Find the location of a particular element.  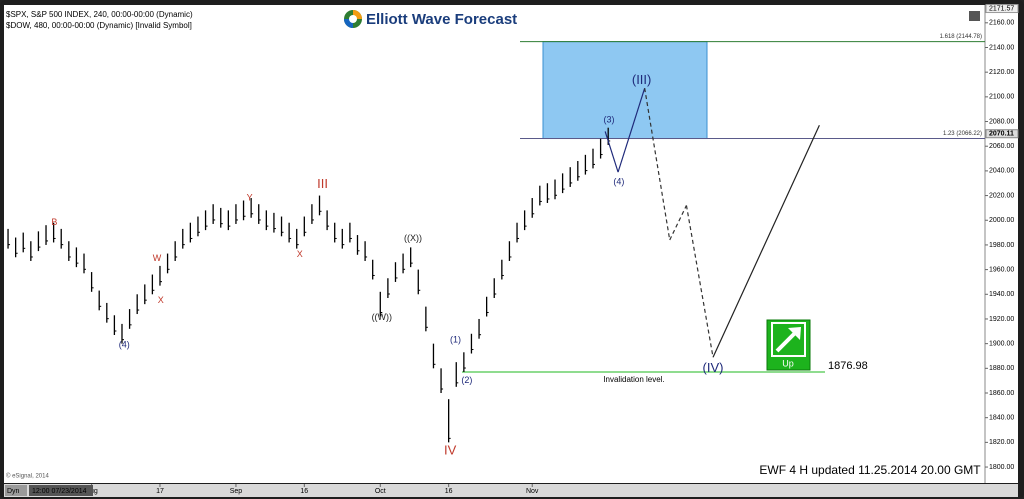

signal-badge: Up is located at coordinates (788, 345).